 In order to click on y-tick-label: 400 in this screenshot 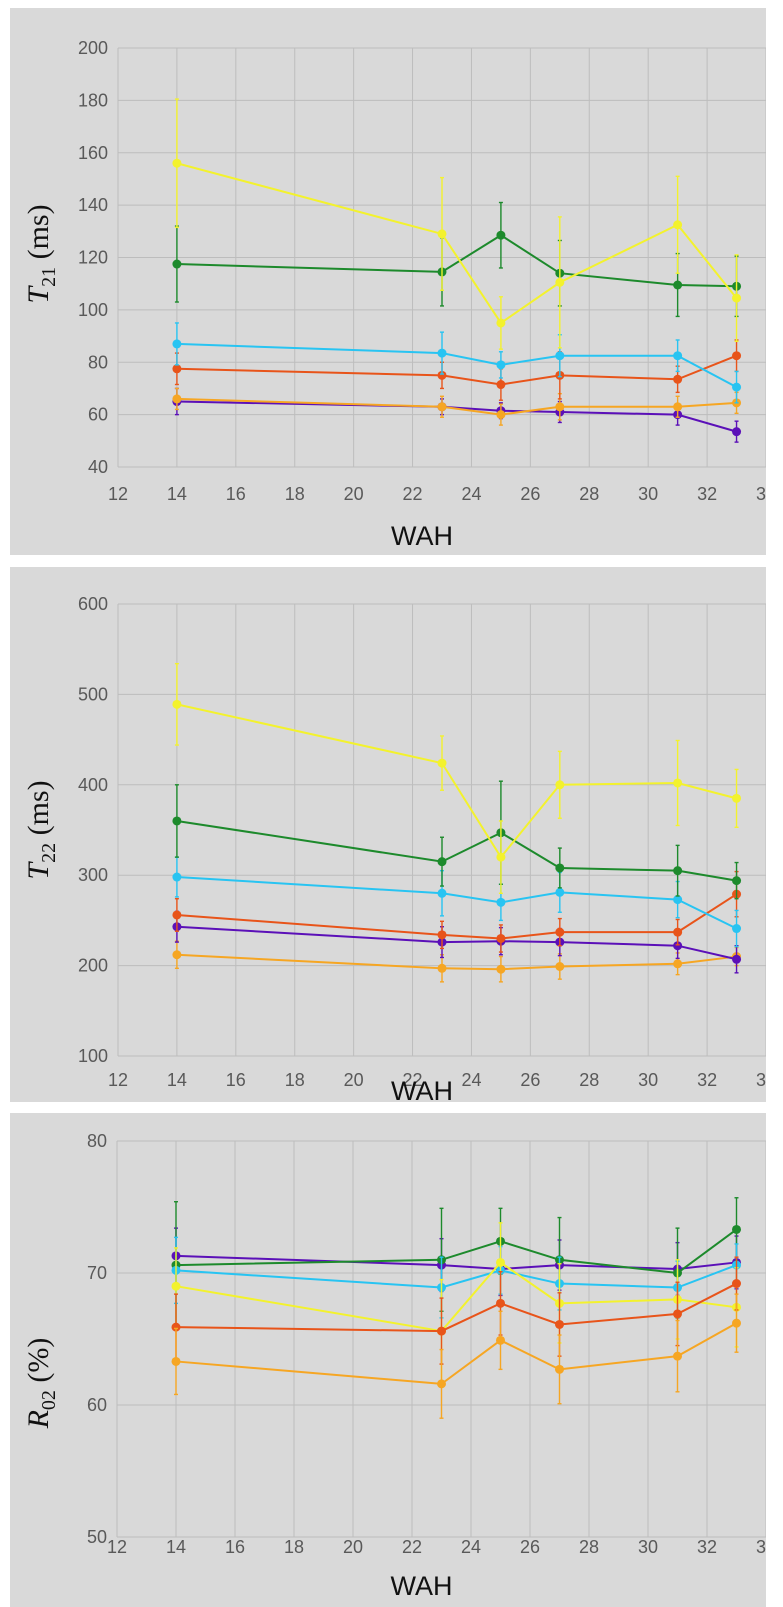, I will do `click(93, 785)`.